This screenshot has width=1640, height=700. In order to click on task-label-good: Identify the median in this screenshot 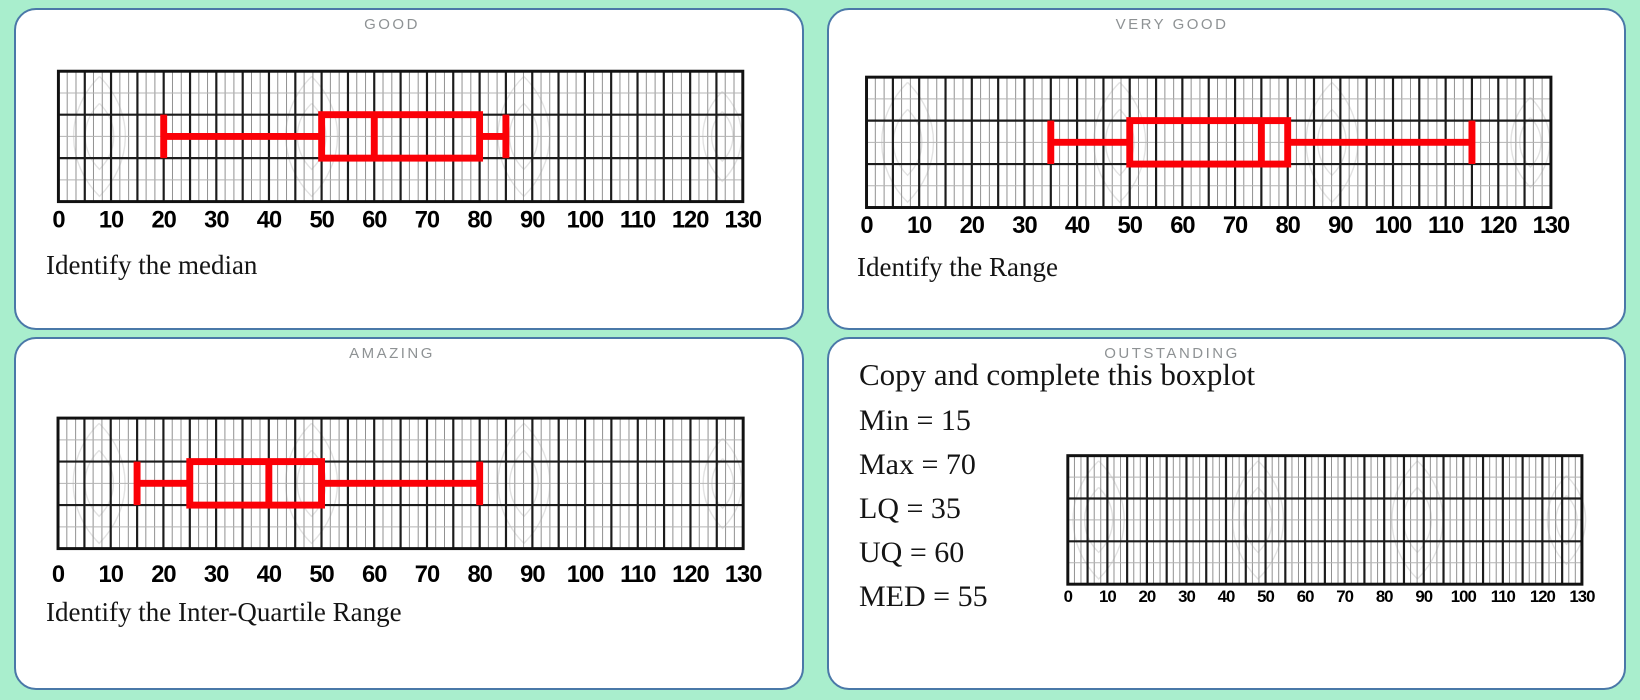, I will do `click(152, 265)`.